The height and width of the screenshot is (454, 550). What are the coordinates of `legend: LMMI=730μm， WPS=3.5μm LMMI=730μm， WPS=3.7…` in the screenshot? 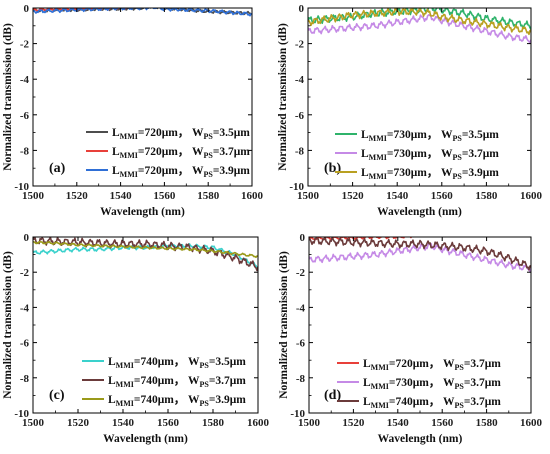 It's located at (417, 155).